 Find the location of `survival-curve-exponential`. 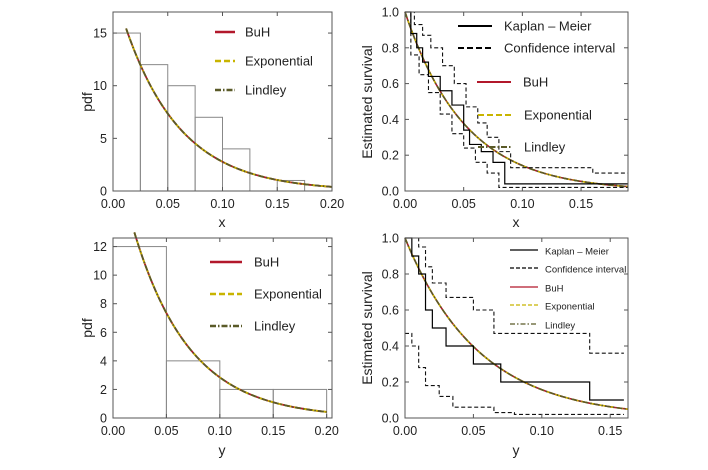

survival-curve-exponential is located at coordinates (516, 99).